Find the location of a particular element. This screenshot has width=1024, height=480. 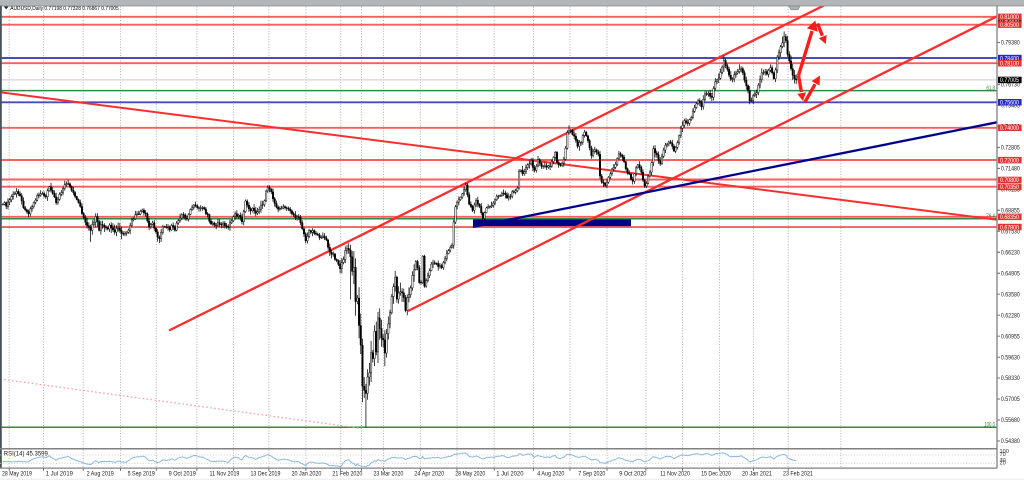

svg-text: 0.55680 is located at coordinates (1010, 420).